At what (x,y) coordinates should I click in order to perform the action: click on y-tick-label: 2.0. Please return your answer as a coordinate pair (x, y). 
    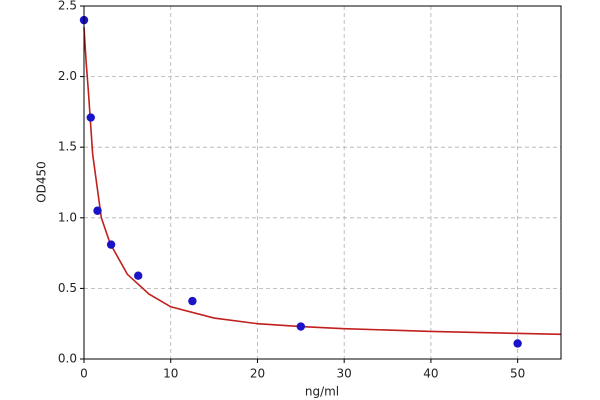
    Looking at the image, I should click on (67, 76).